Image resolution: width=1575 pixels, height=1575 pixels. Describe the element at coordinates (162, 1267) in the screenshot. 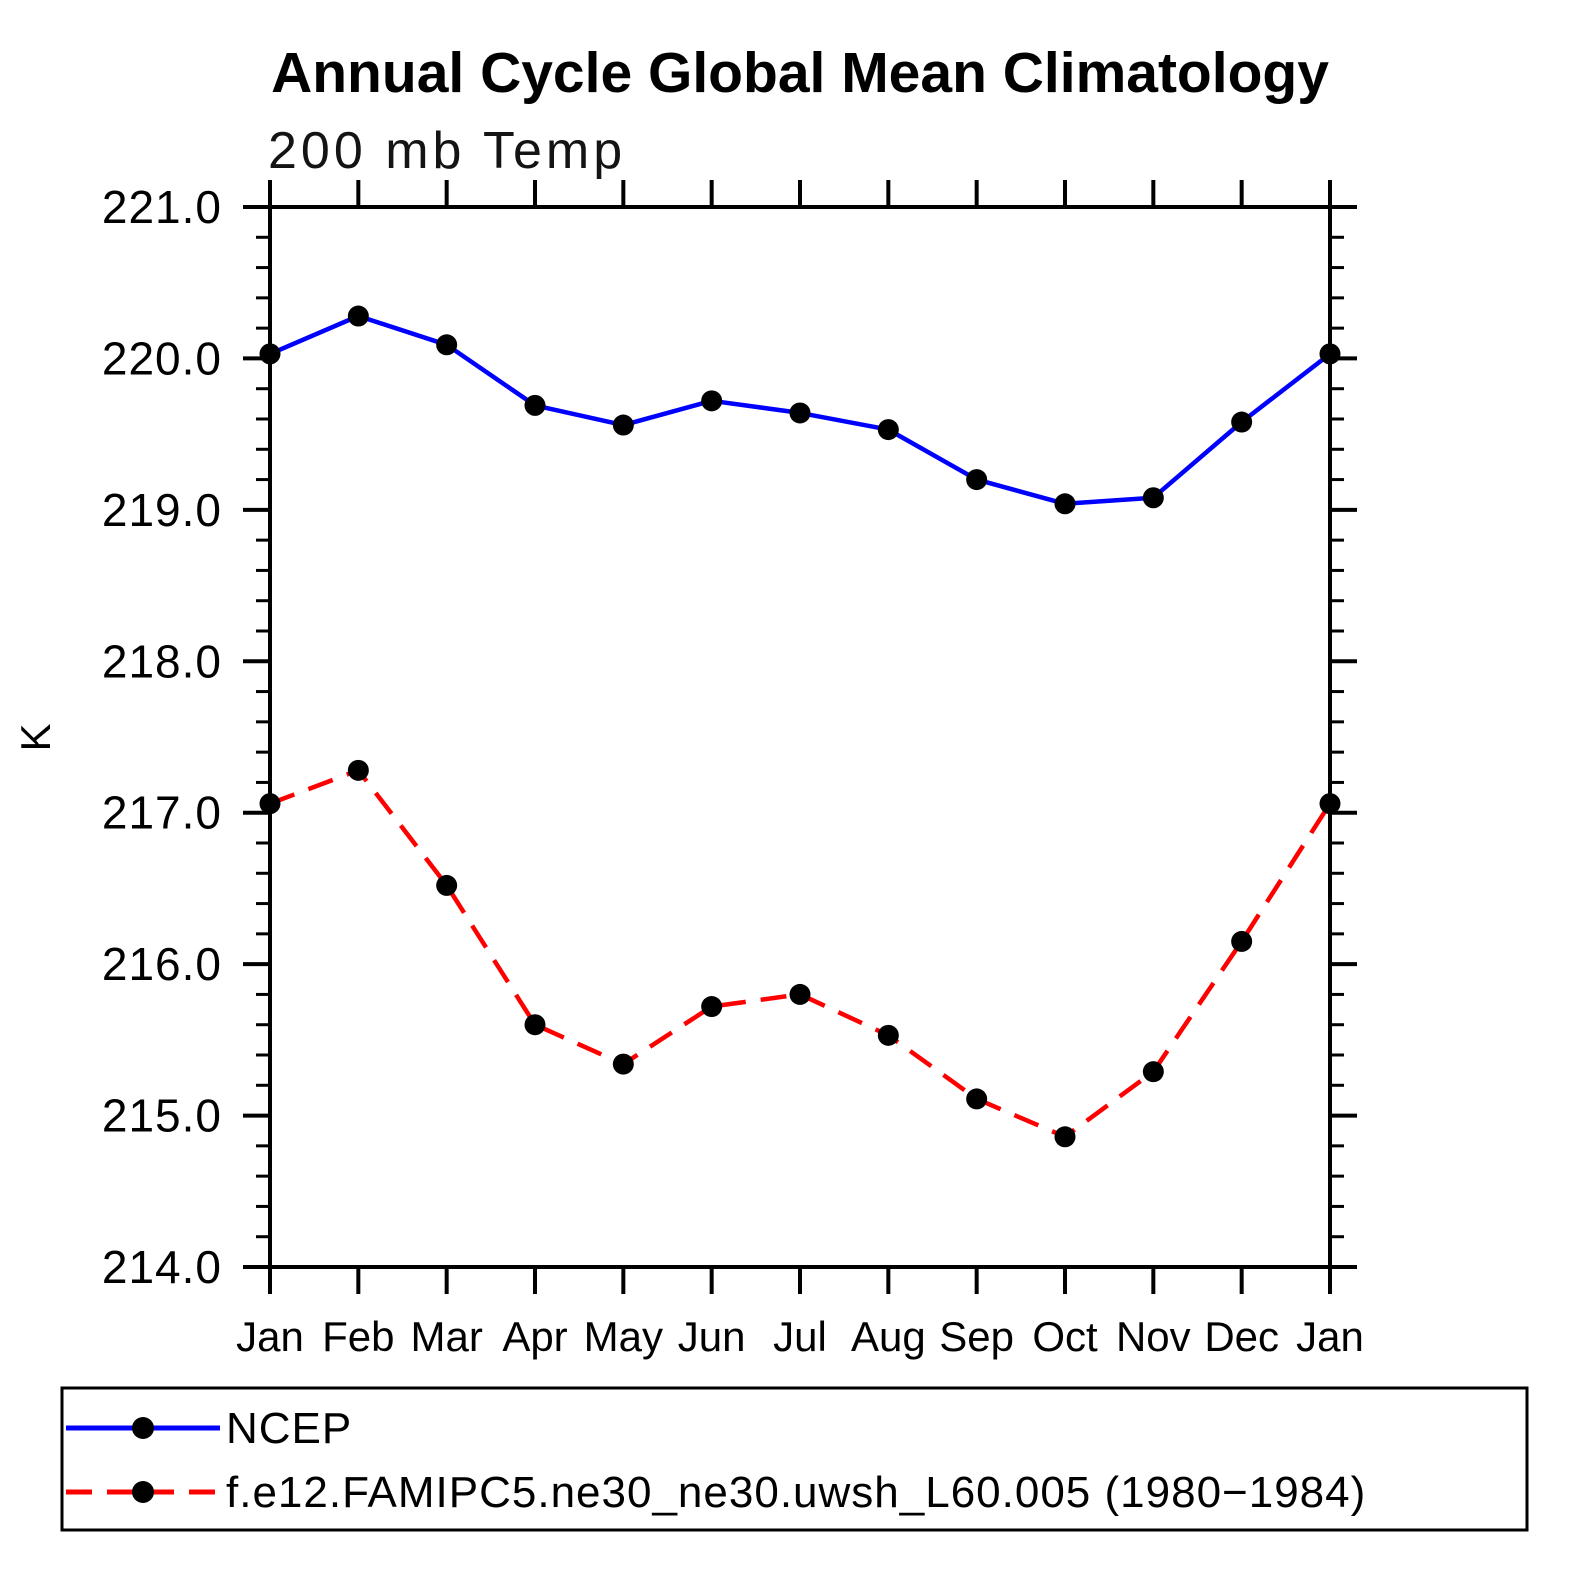

I see `y-tick-label: 214.0` at that location.